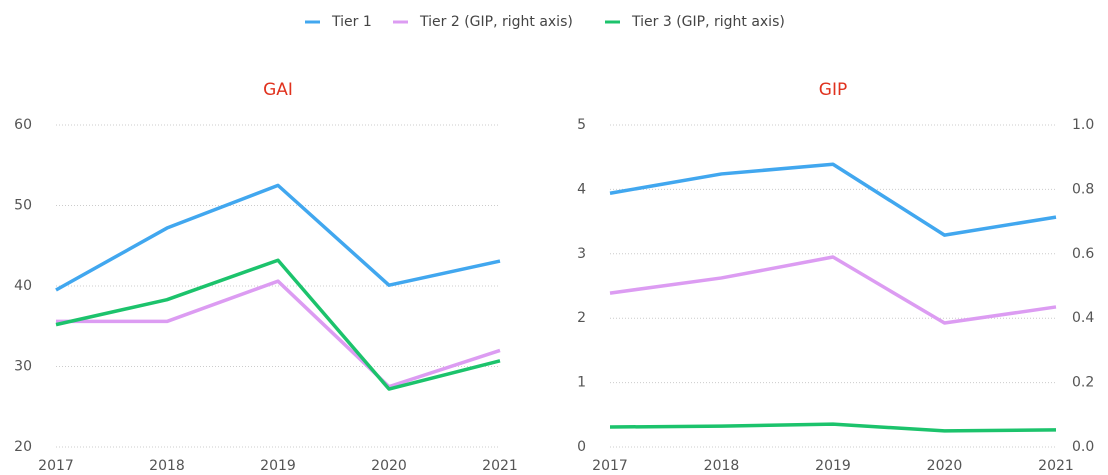  I want to click on y-tick-label: 40, so click(23, 286).